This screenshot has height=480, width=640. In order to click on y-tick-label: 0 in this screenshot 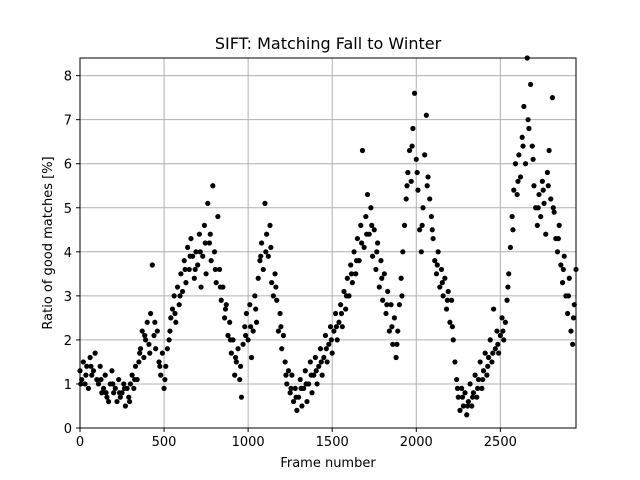, I will do `click(68, 429)`.